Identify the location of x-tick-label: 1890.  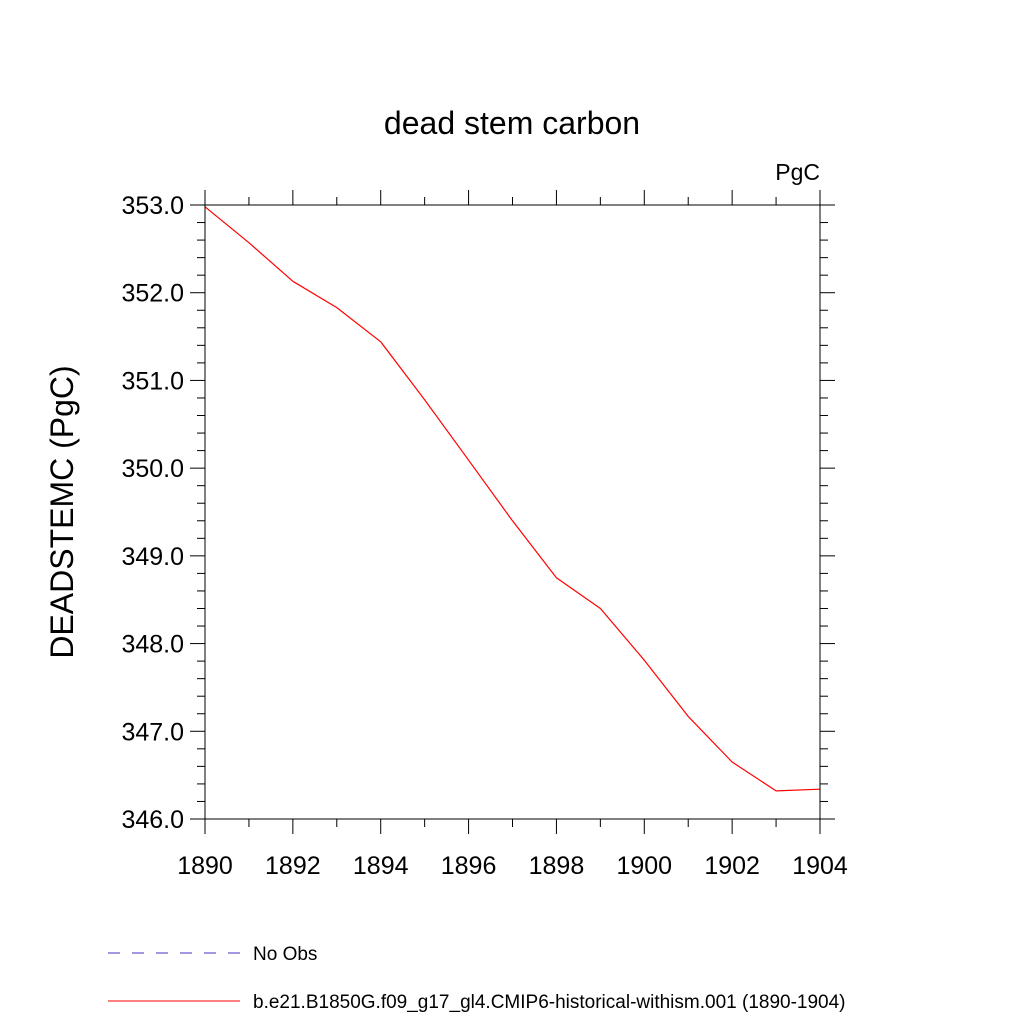
(205, 866).